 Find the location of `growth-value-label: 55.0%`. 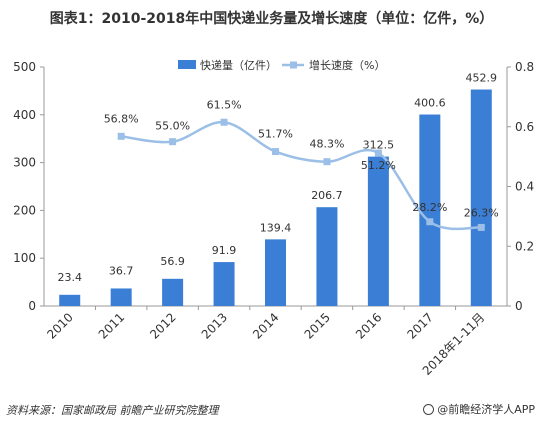

growth-value-label: 55.0% is located at coordinates (172, 126).